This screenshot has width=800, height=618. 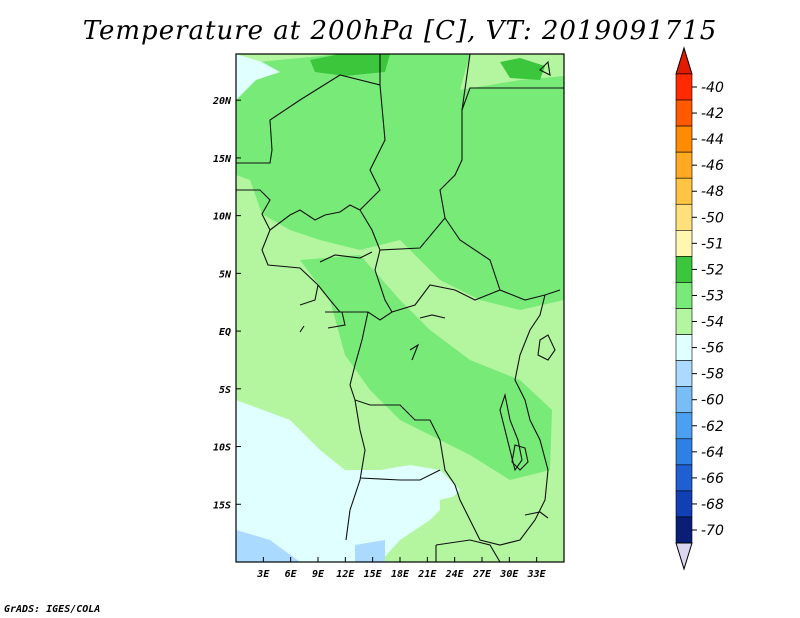 What do you see at coordinates (712, 218) in the screenshot?
I see `colorbar-label: -50` at bounding box center [712, 218].